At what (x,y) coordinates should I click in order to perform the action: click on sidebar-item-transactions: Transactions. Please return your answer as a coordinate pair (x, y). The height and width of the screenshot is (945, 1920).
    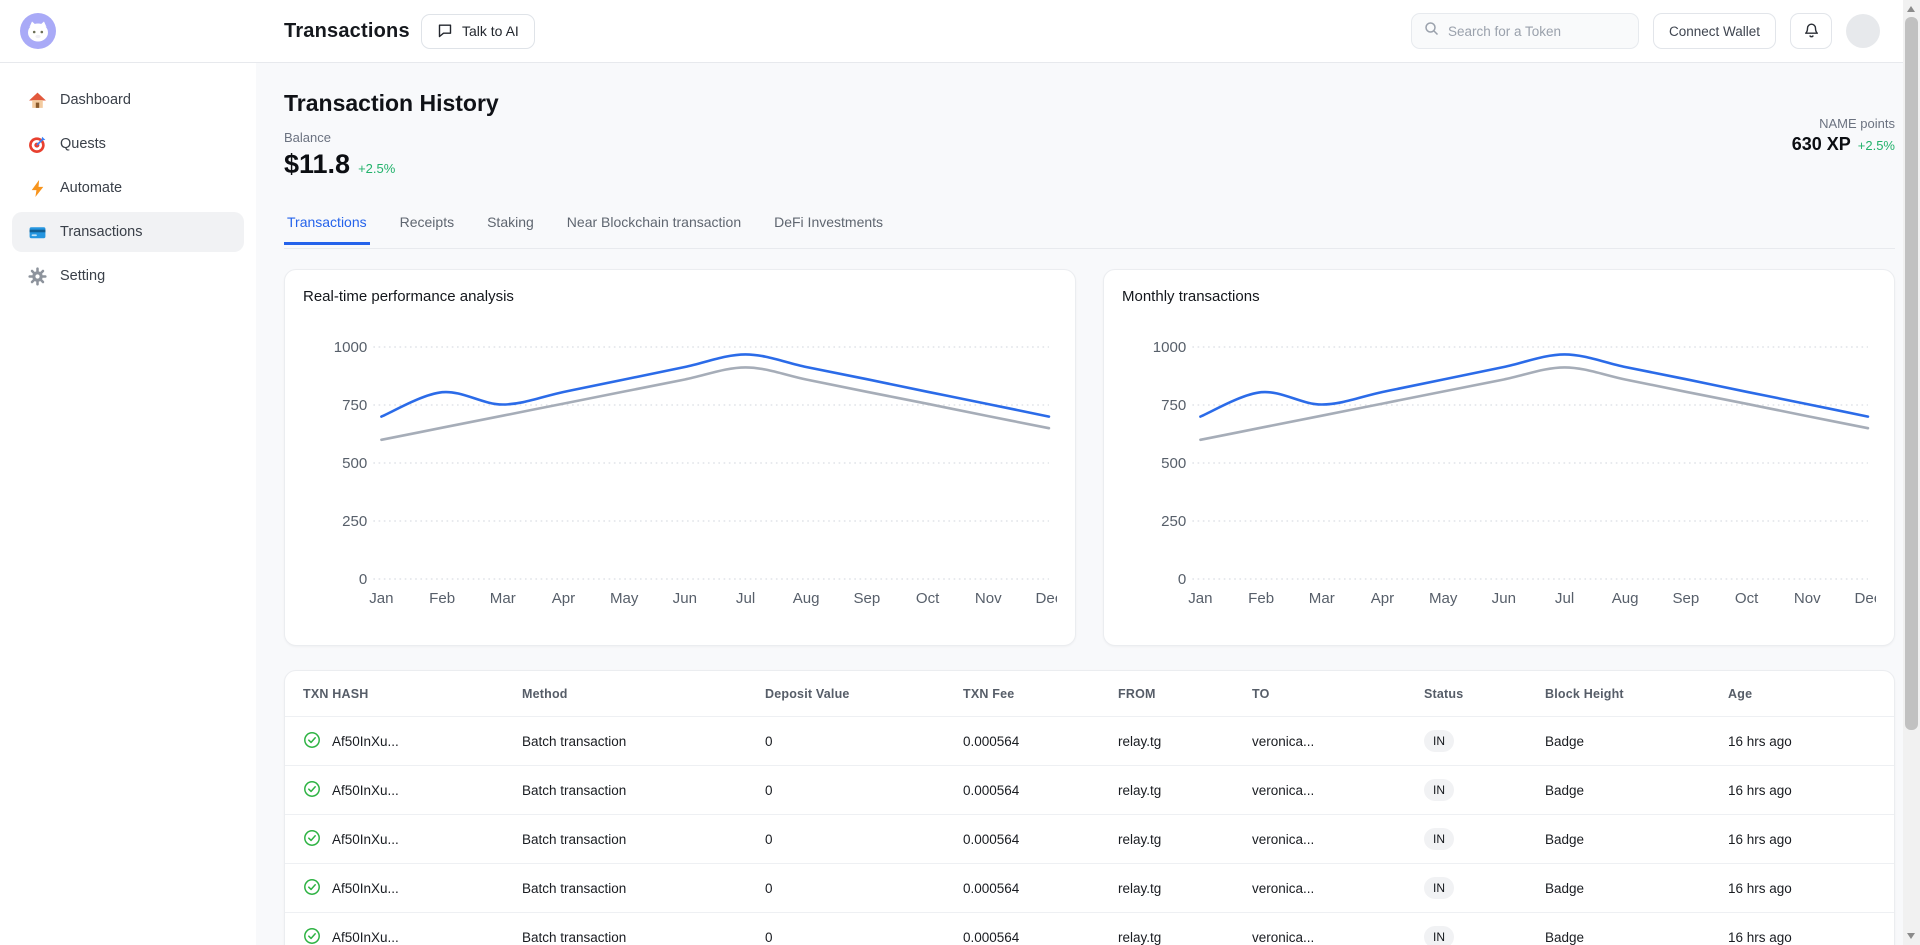
    Looking at the image, I should click on (128, 232).